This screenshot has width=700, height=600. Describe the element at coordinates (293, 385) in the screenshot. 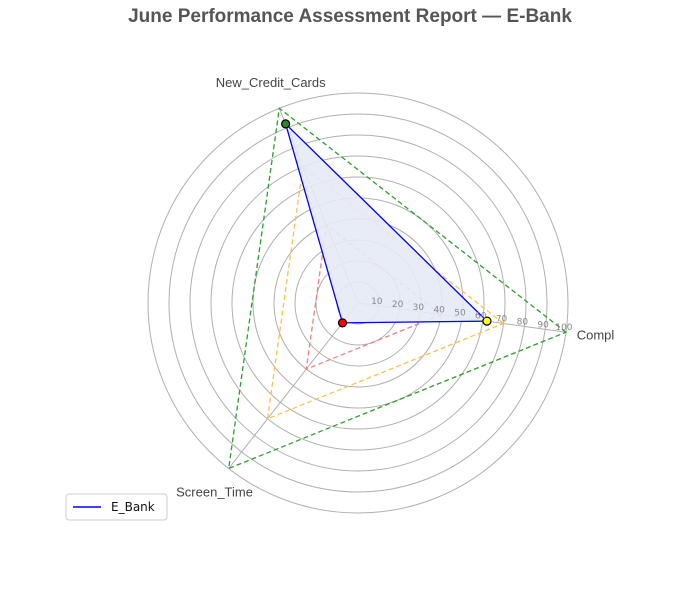

I see `axis-spoke` at that location.